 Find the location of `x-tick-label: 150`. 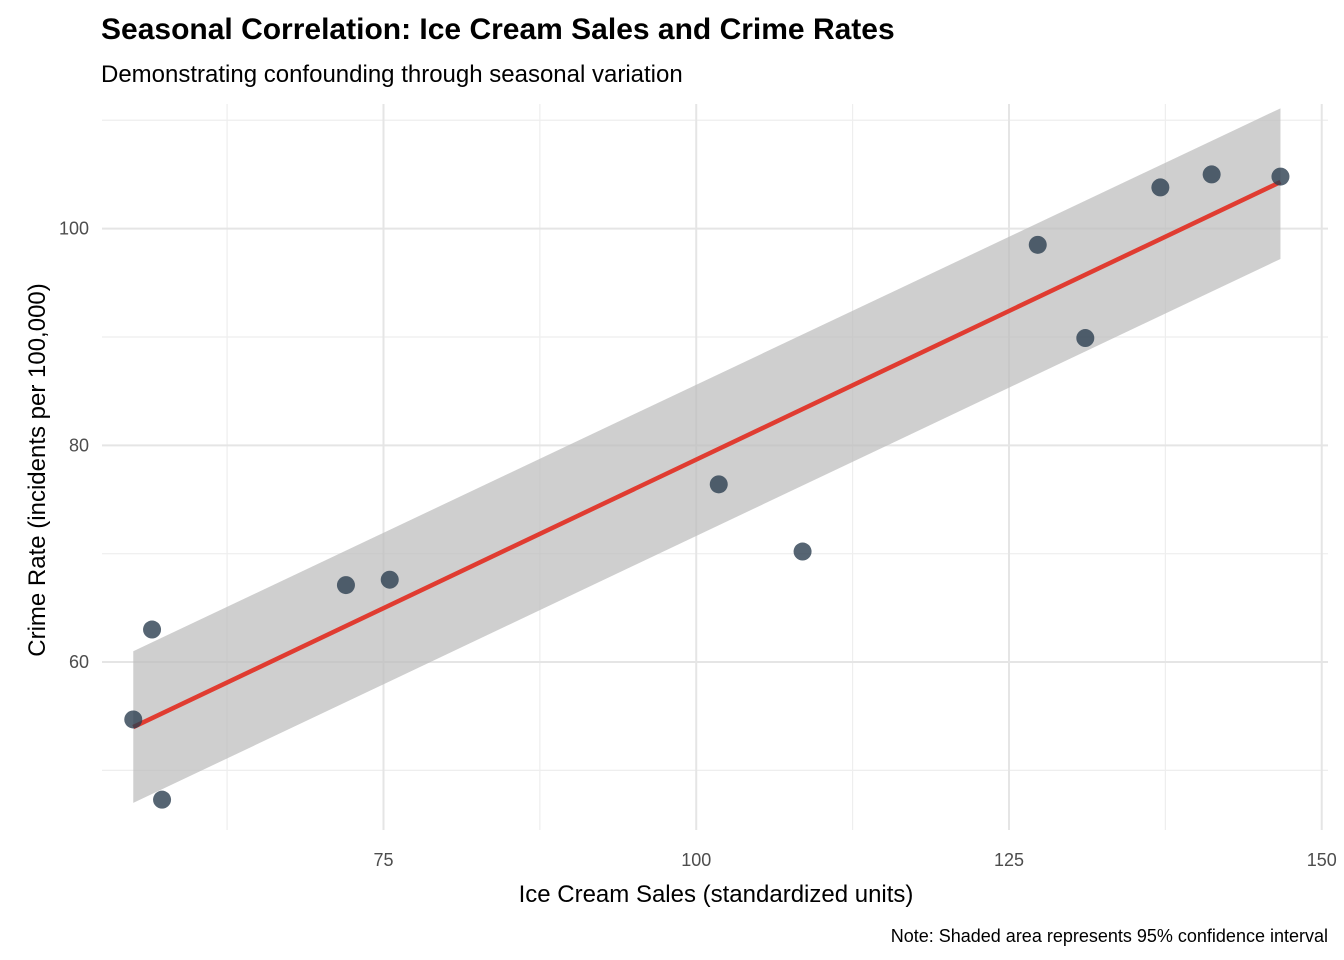

x-tick-label: 150 is located at coordinates (1322, 860).